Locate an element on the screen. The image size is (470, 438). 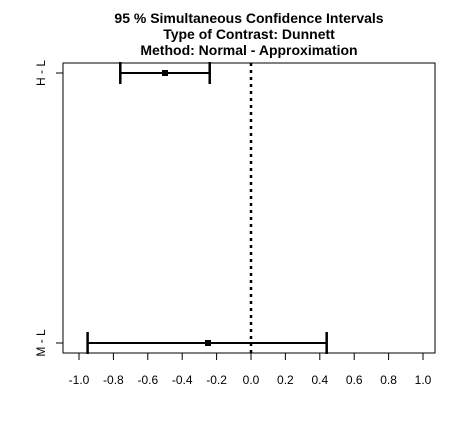
x-tick-label: -1.0 is located at coordinates (79, 380).